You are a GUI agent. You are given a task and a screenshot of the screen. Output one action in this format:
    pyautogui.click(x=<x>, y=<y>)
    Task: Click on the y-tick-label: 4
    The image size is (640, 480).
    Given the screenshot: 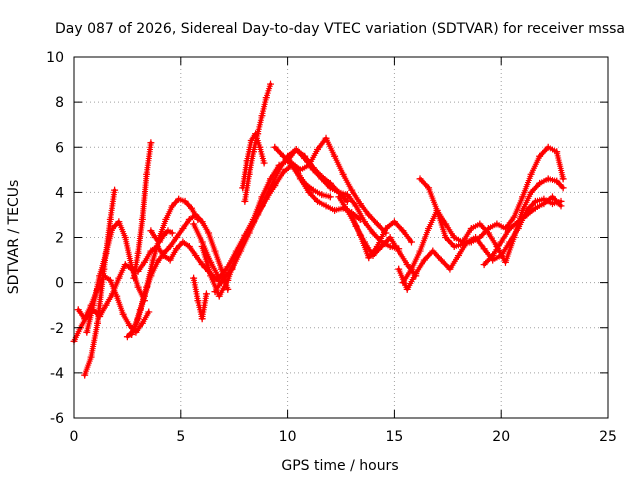 What is the action you would take?
    pyautogui.click(x=59, y=193)
    